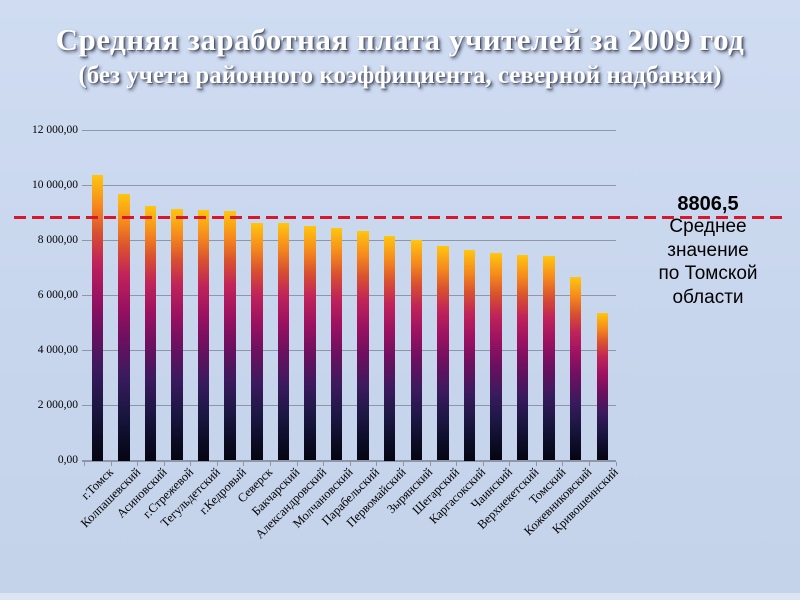 The image size is (800, 600). I want to click on average-reference-line, so click(400, 217).